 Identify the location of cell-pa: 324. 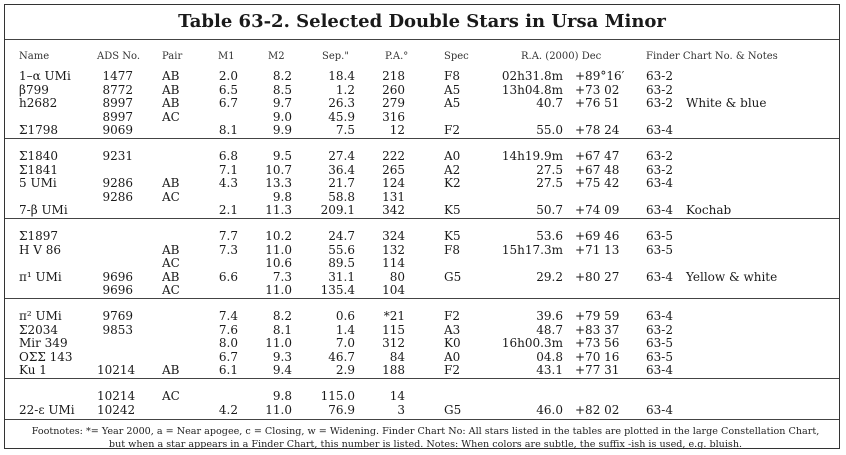
(393, 236).